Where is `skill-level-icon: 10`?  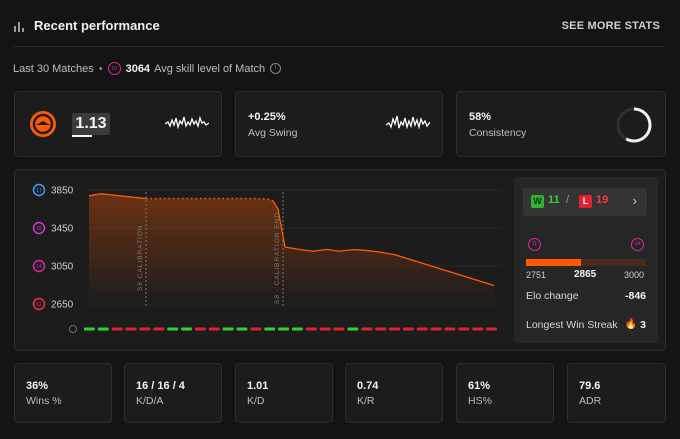 skill-level-icon: 10 is located at coordinates (114, 68).